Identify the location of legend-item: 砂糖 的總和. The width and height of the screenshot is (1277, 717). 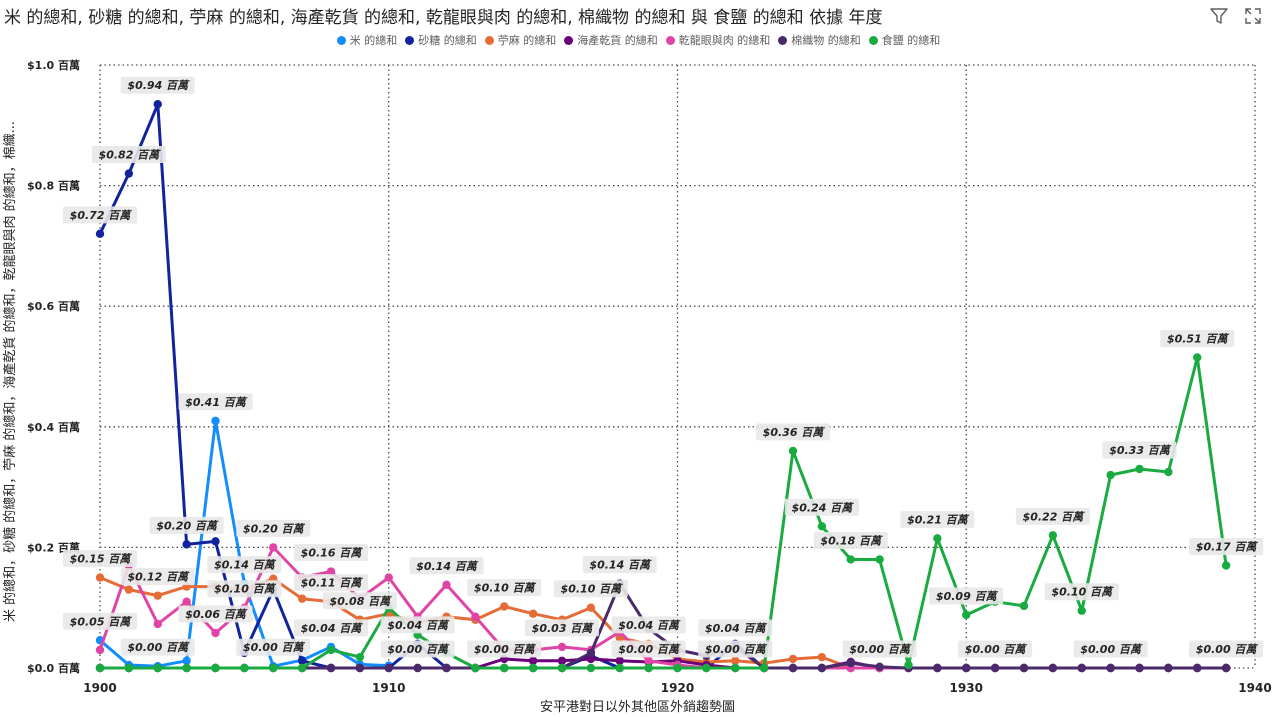
(441, 40).